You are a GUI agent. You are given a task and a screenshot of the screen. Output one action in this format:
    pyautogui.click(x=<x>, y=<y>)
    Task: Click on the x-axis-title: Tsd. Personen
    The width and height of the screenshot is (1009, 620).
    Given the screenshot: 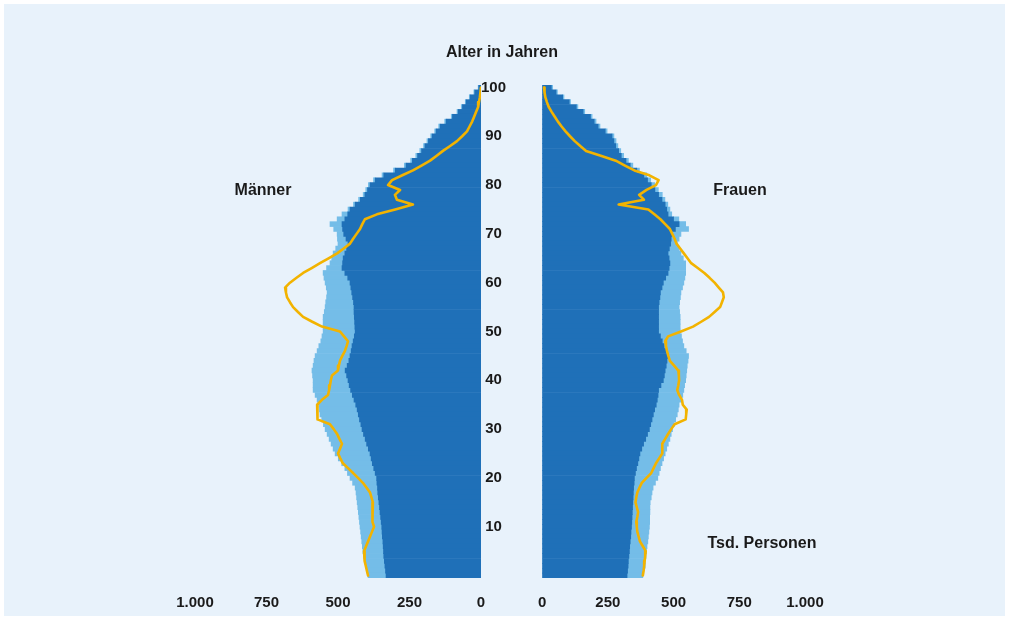 What is the action you would take?
    pyautogui.click(x=762, y=543)
    